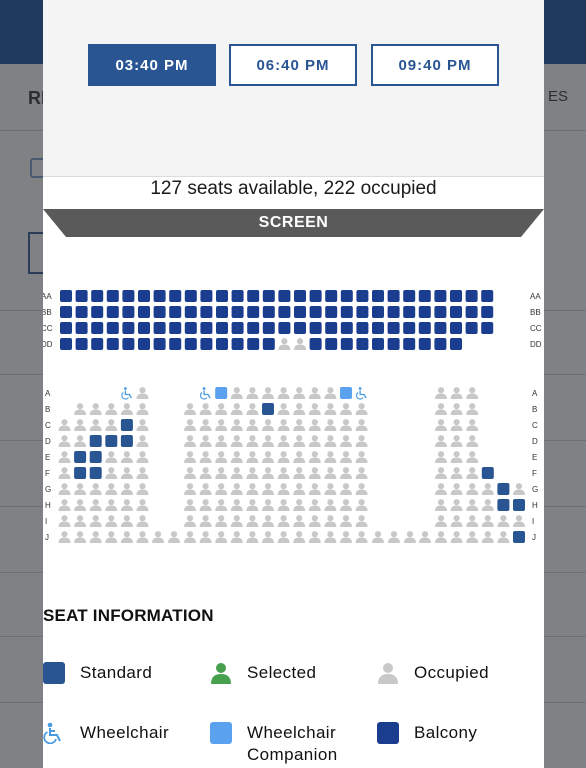 This screenshot has width=586, height=768. What do you see at coordinates (293, 65) in the screenshot?
I see `showtime-button-0640pm: 06:40 PM` at bounding box center [293, 65].